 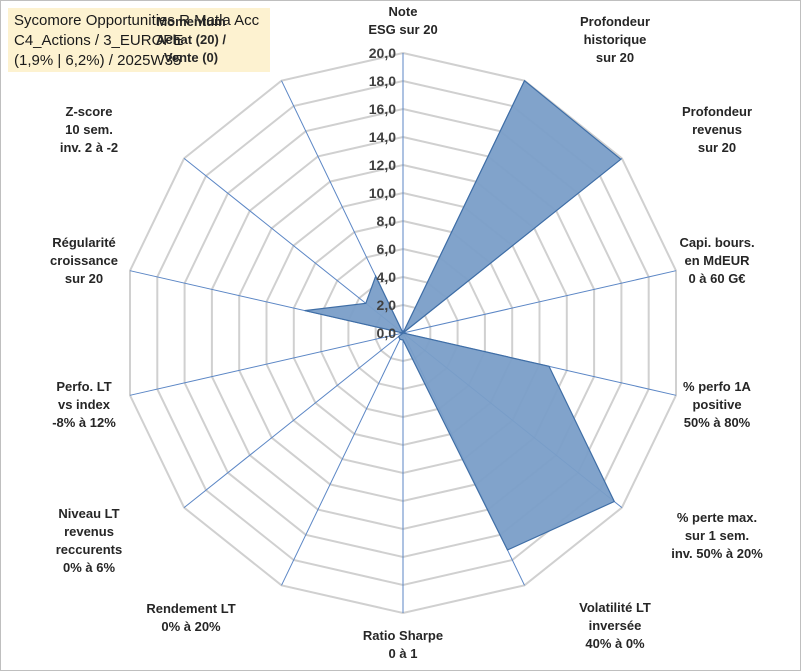 What do you see at coordinates (191, 626) in the screenshot?
I see `axis-label-line: 0% à 20%` at bounding box center [191, 626].